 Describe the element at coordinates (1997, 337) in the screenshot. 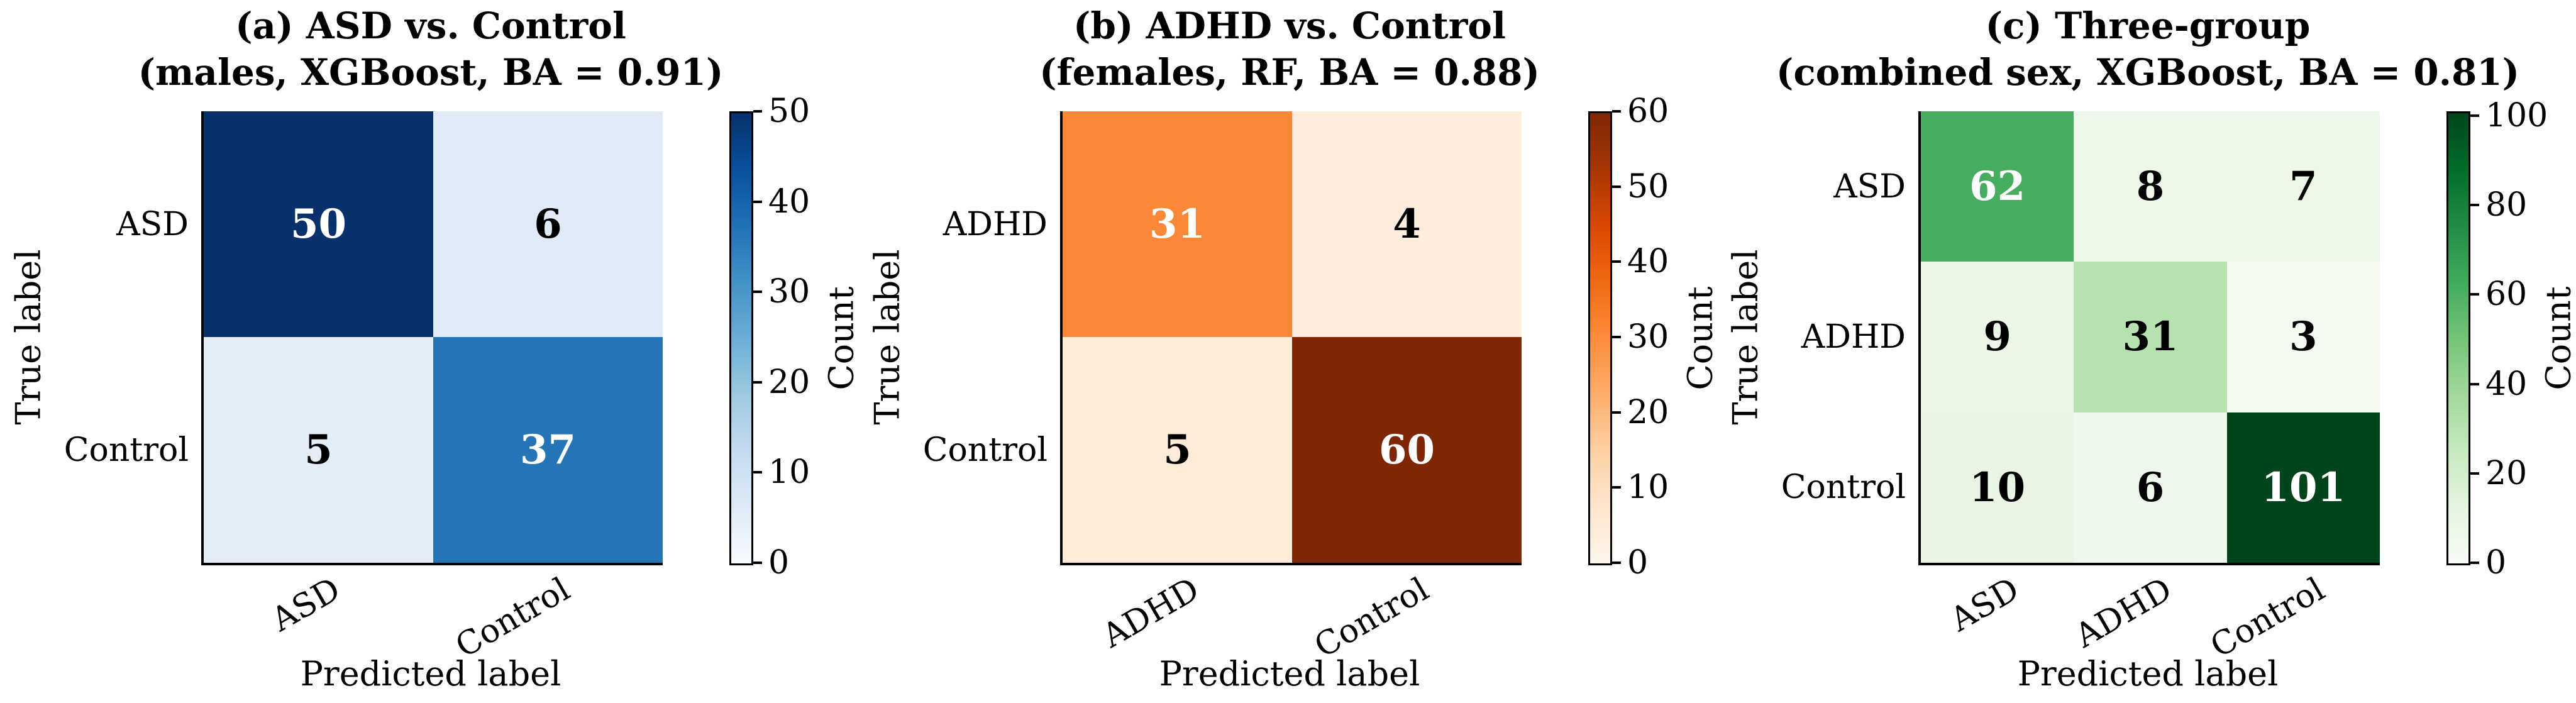

I see `matrix-cell: 9` at that location.